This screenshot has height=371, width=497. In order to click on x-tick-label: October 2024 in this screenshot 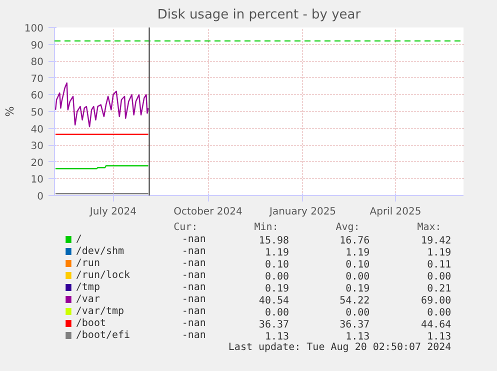, I will do `click(208, 212)`.